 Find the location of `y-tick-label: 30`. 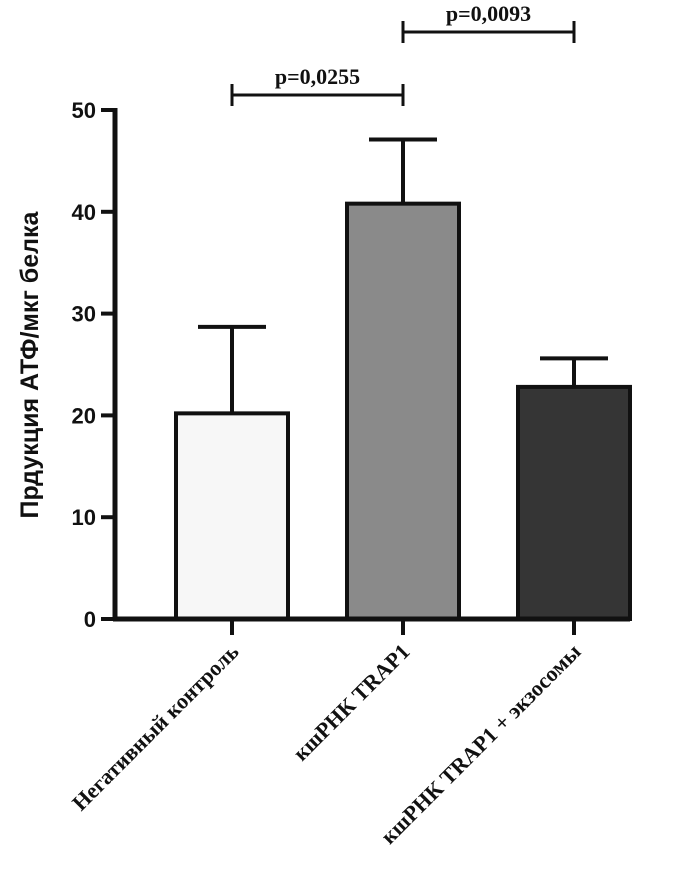

y-tick-label: 30 is located at coordinates (84, 314).